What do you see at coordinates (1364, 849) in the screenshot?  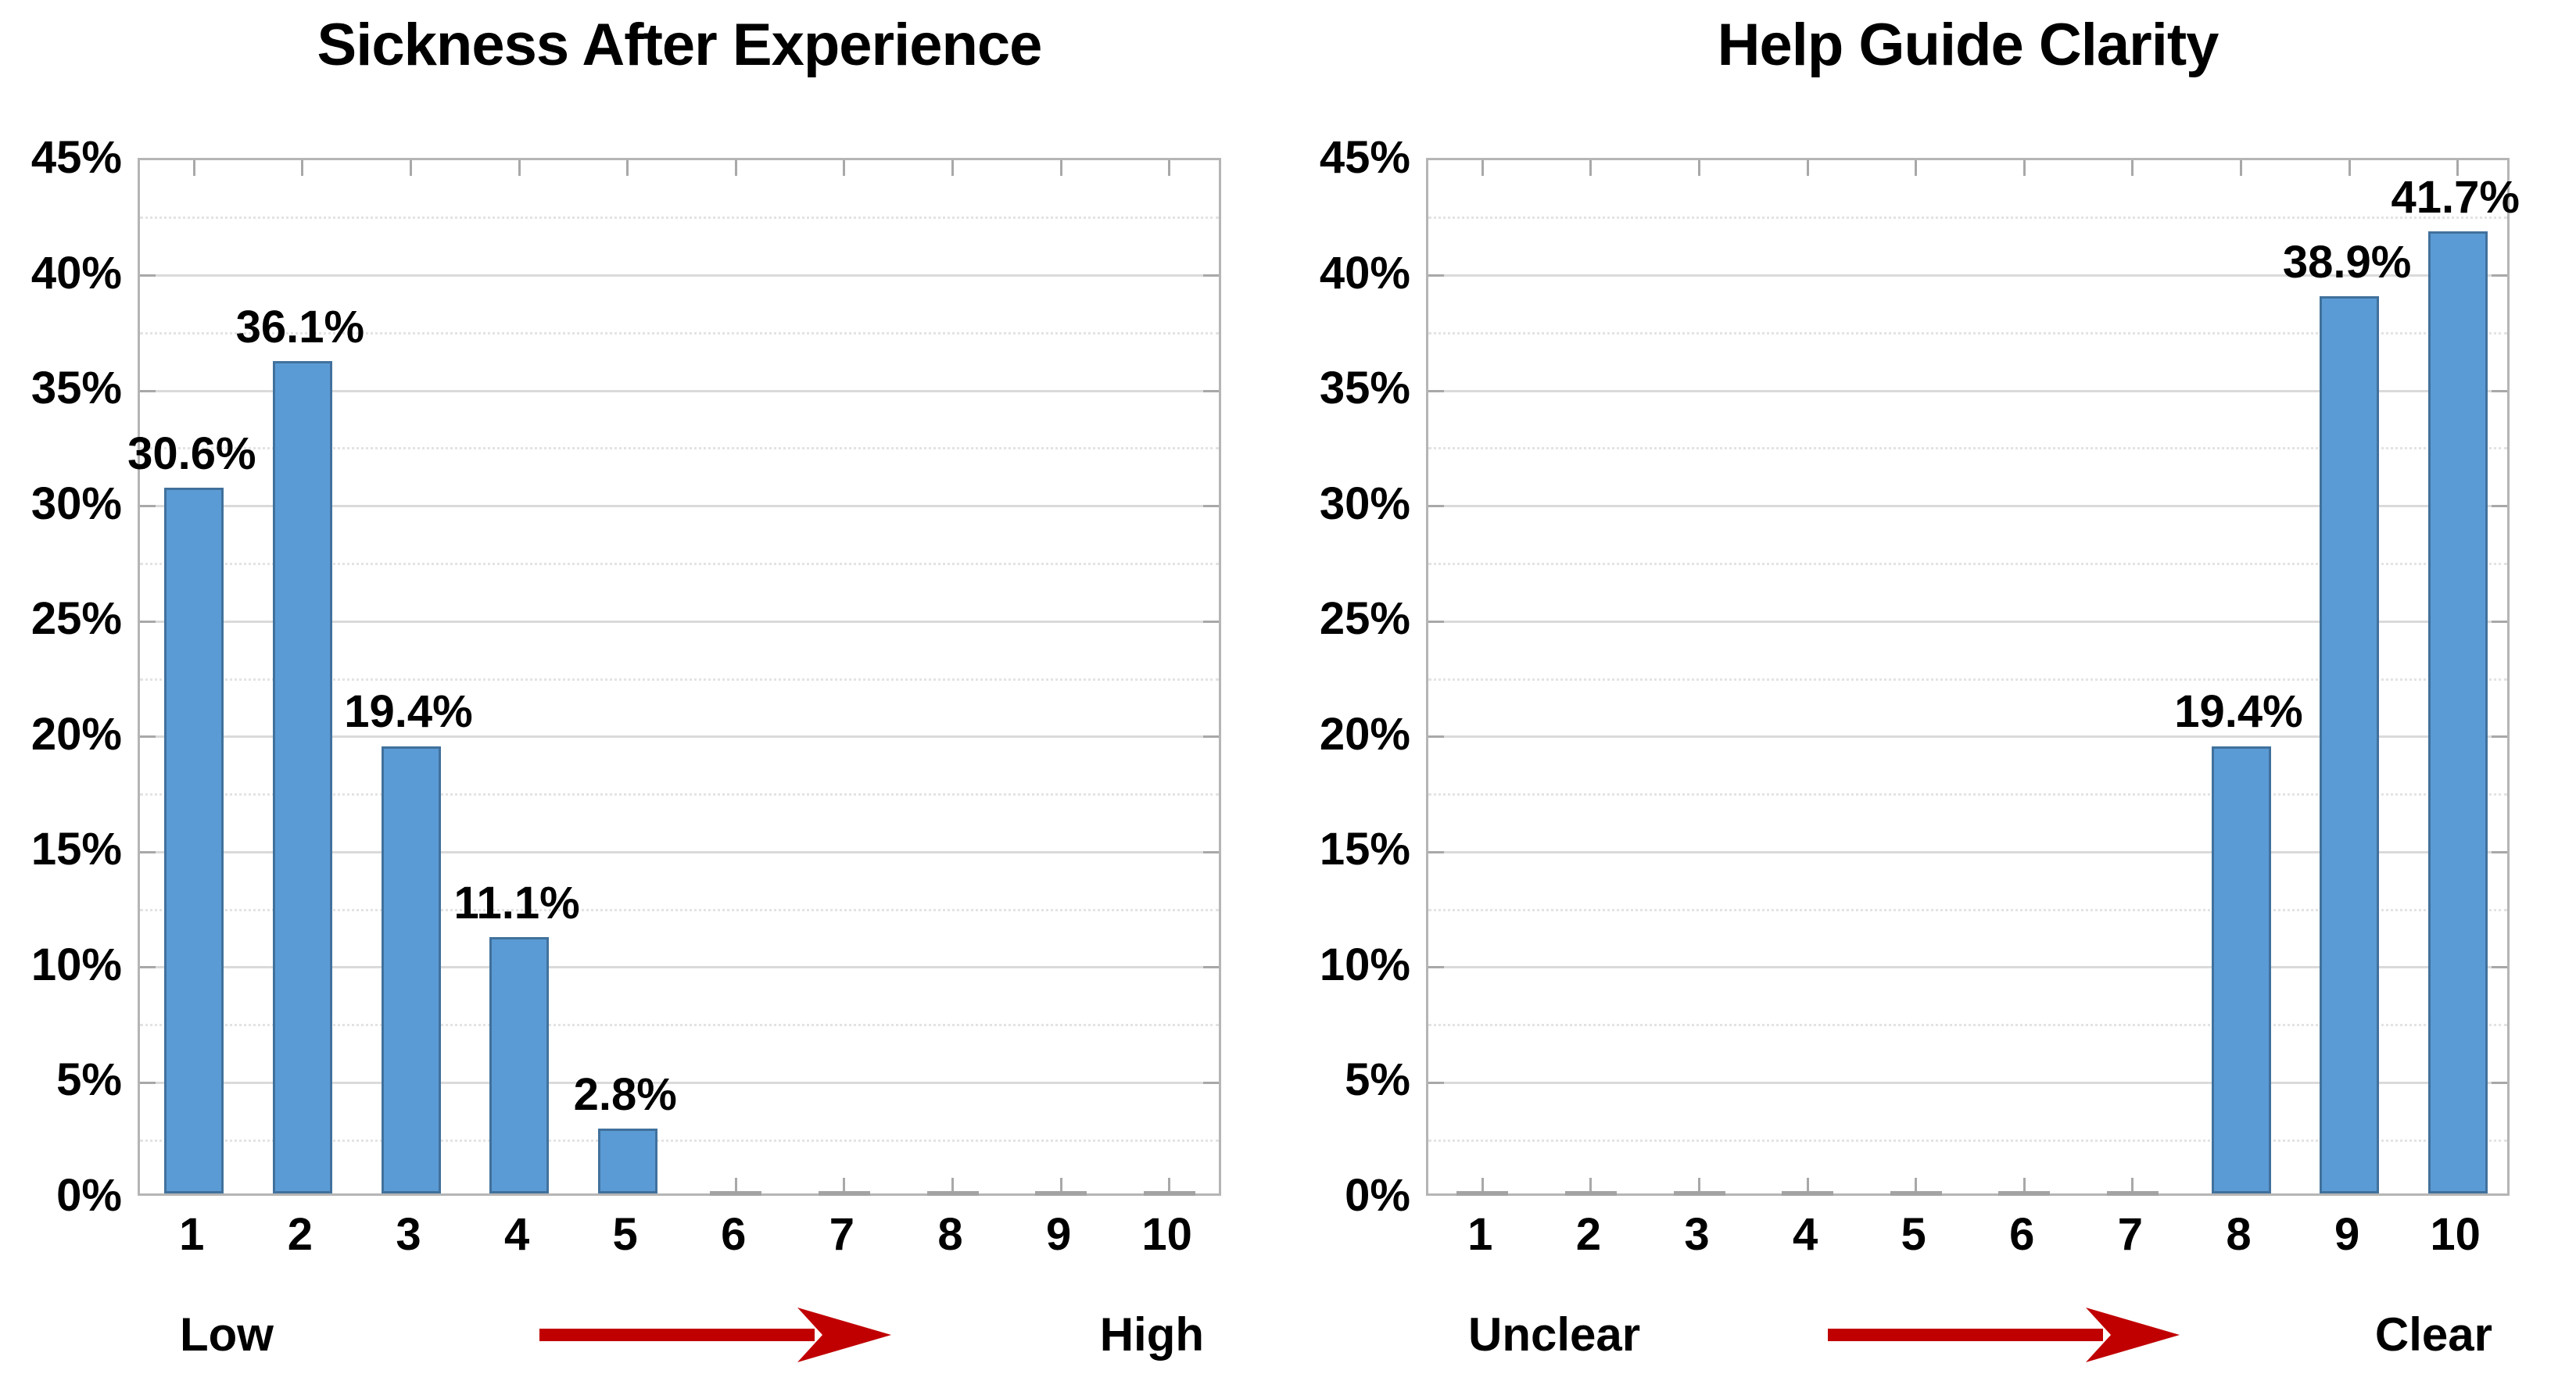 I see `y-tick-label: 15%` at bounding box center [1364, 849].